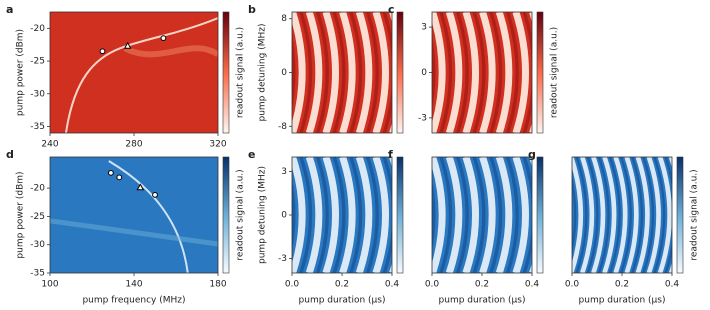 The image size is (710, 310). I want to click on x-axis-label: pump frequency (MHz), so click(133, 301).